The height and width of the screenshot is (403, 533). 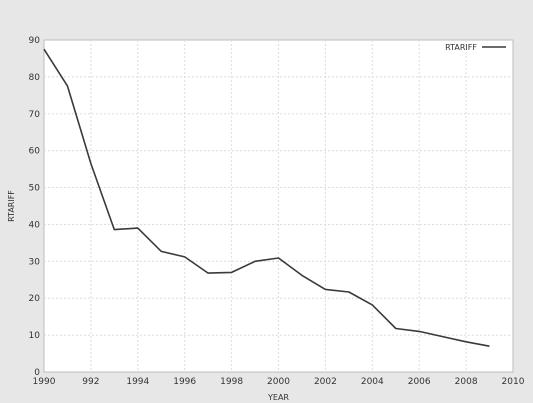 What do you see at coordinates (35, 115) in the screenshot?
I see `y-tick-label: 70` at bounding box center [35, 115].